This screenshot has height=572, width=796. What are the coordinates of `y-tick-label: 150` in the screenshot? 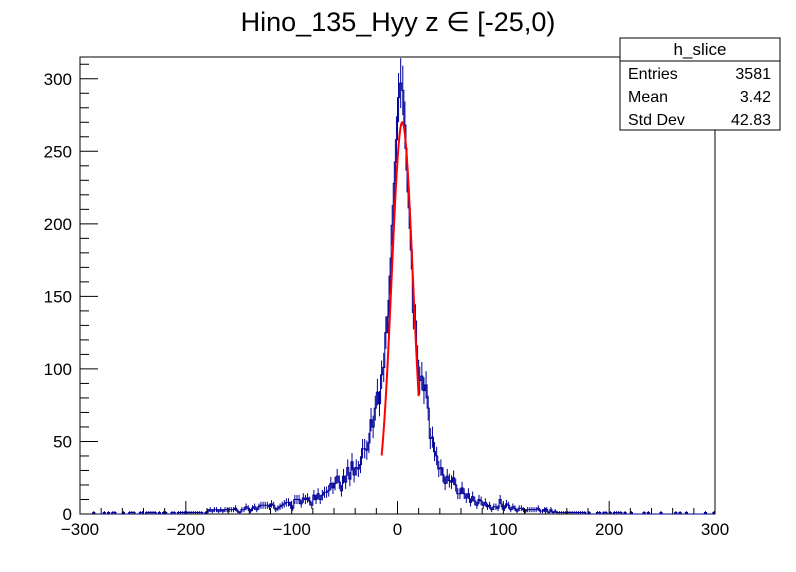 It's located at (58, 296).